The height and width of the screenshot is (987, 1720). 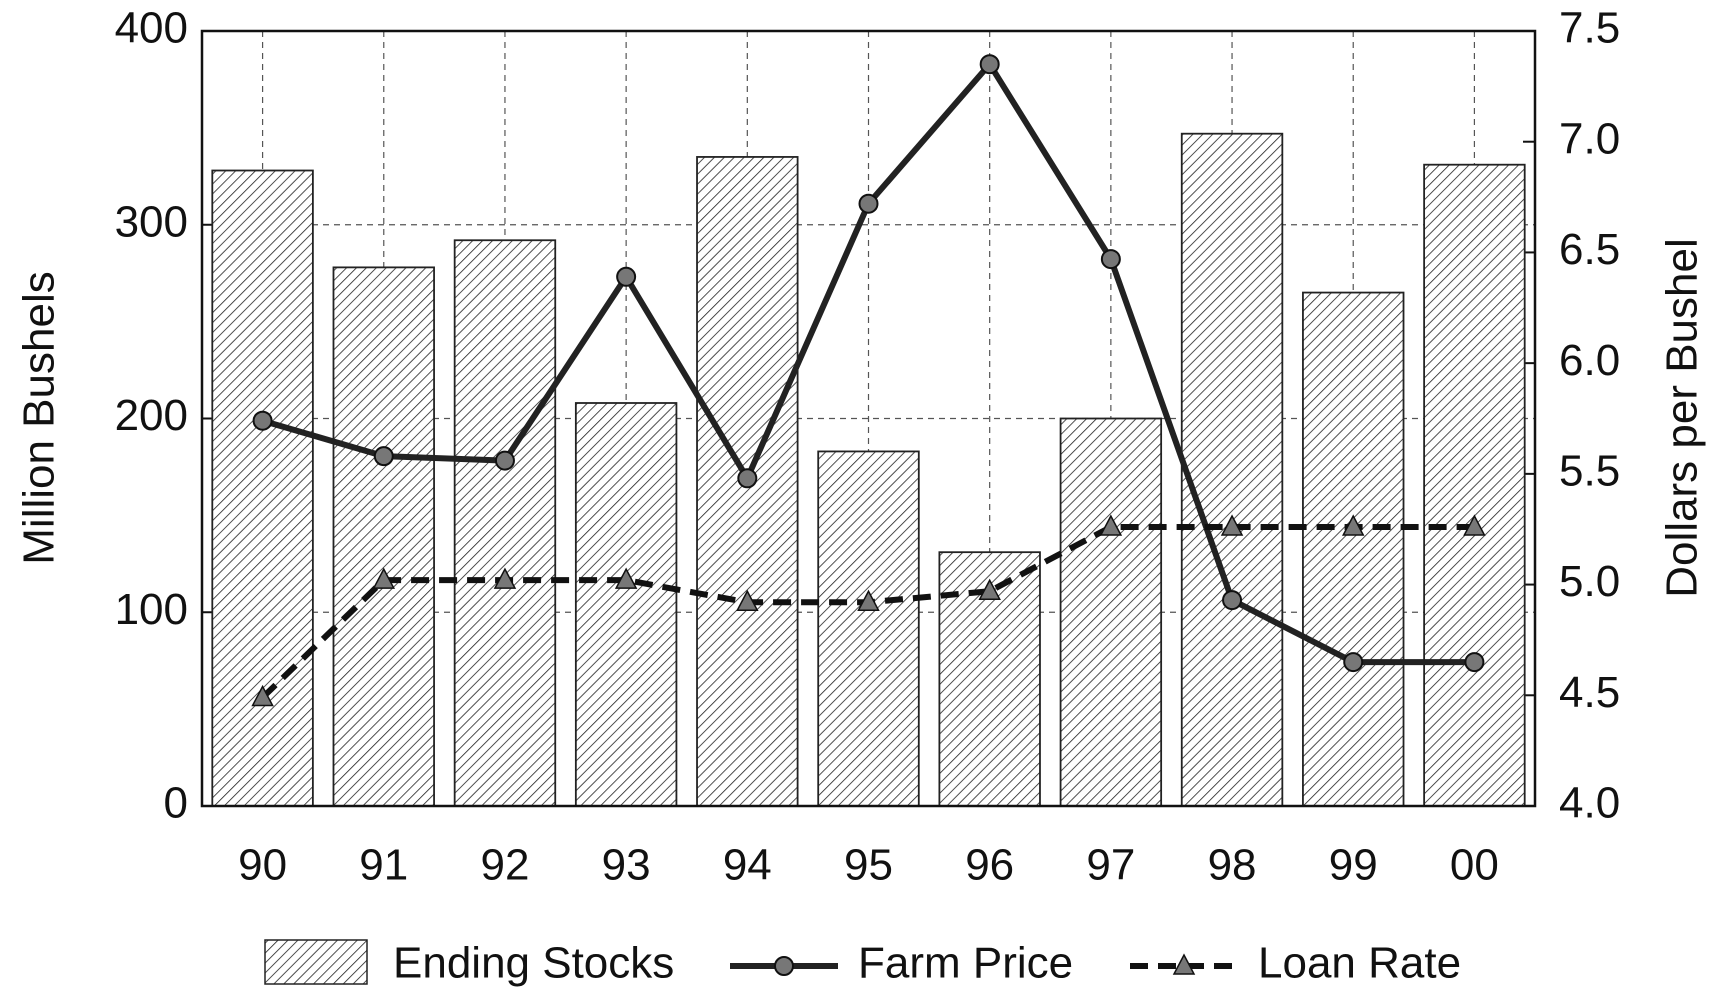 What do you see at coordinates (383, 865) in the screenshot?
I see `x-tick-label: 91` at bounding box center [383, 865].